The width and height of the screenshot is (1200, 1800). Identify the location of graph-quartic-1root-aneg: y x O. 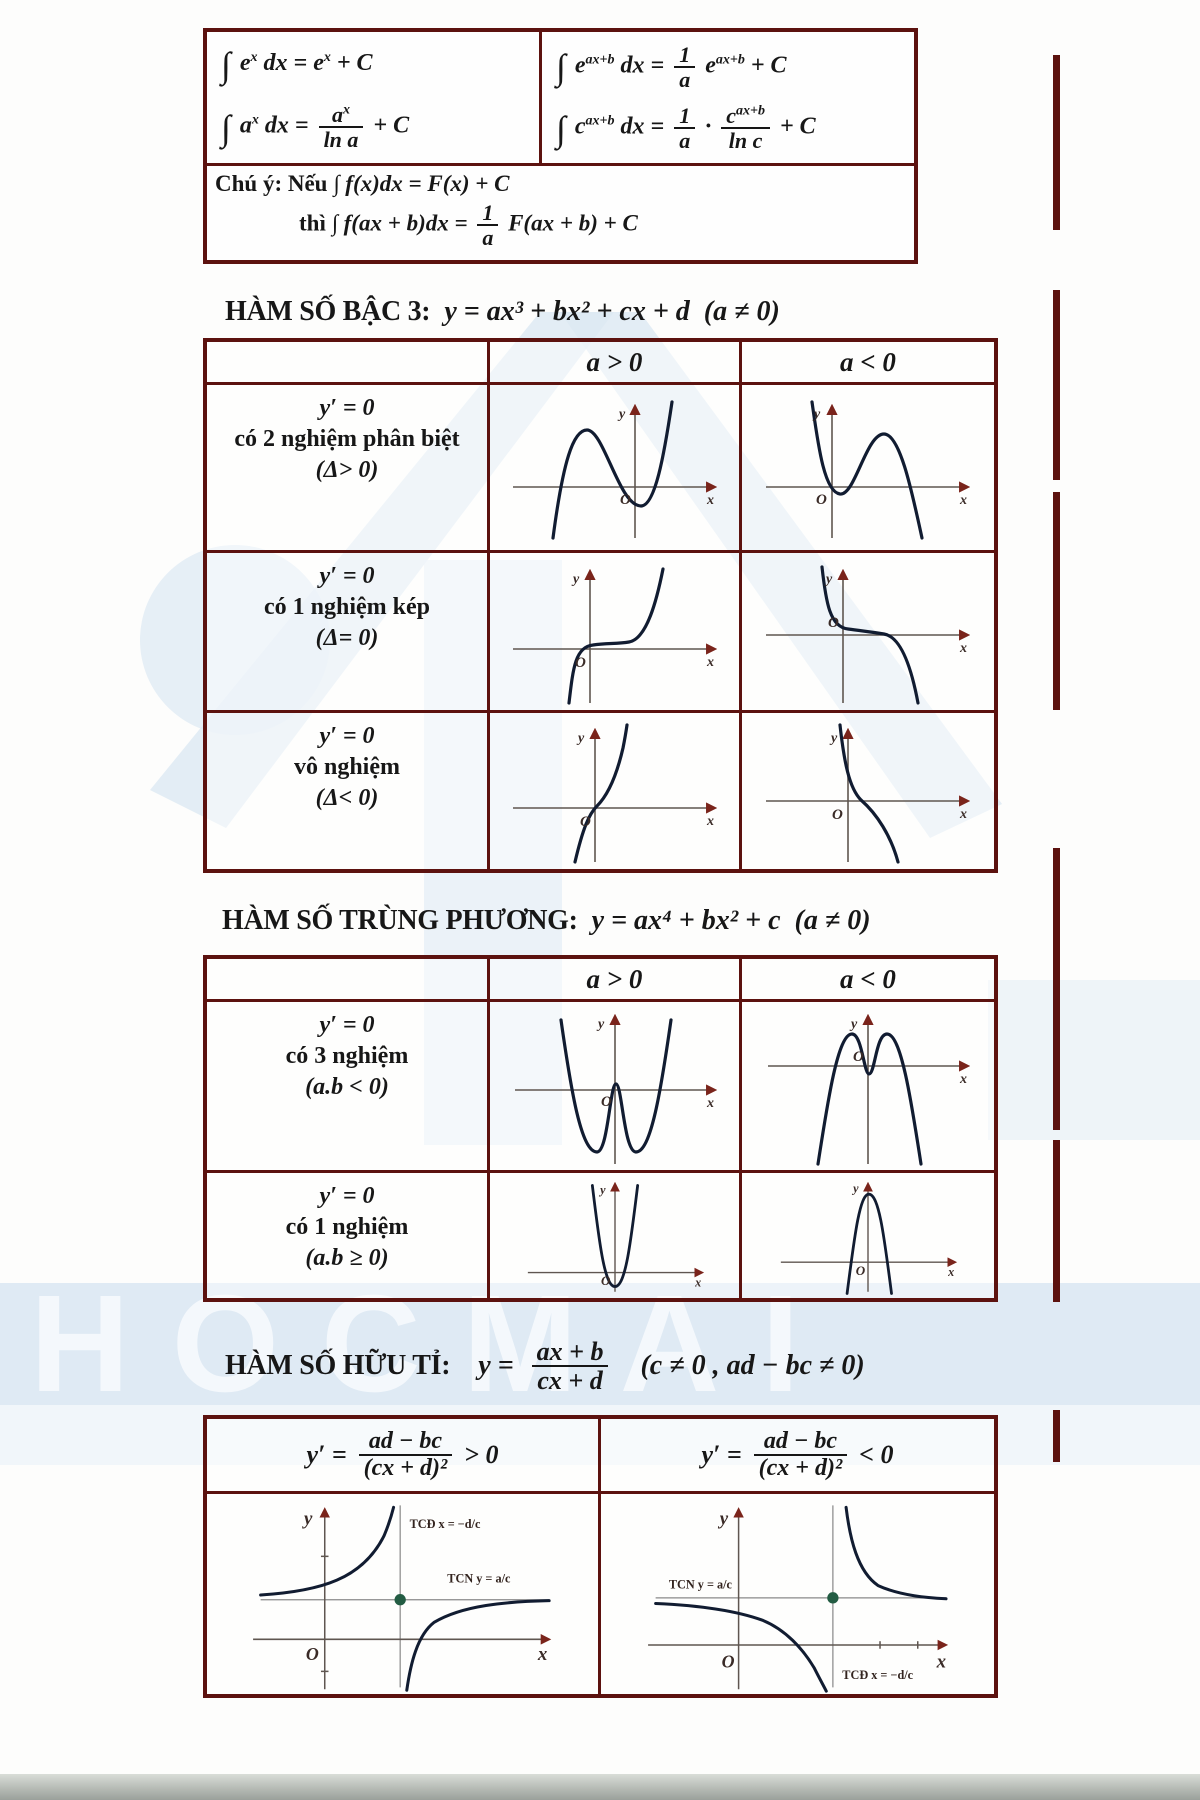
(868, 1236).